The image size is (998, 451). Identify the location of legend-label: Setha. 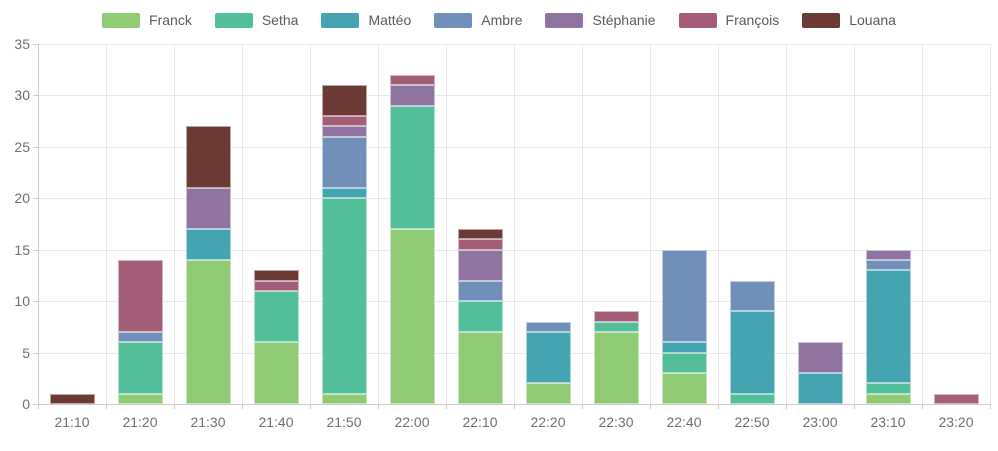
(280, 20).